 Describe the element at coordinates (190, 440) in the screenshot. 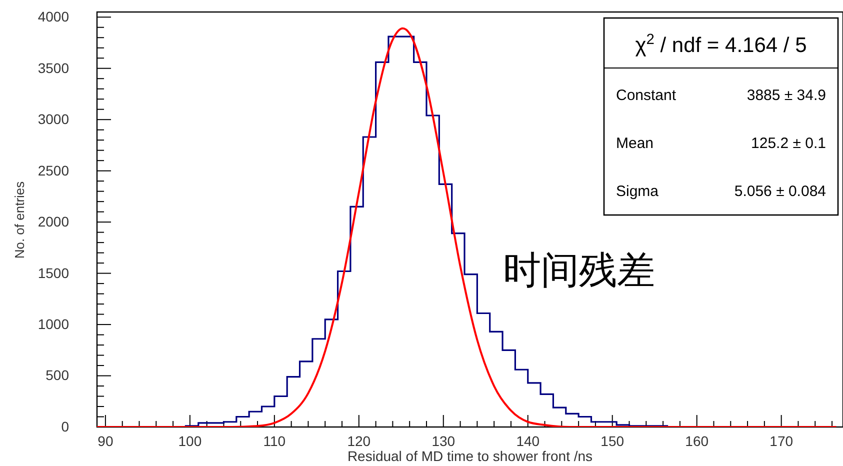

I see `x-tick-label: 100` at that location.